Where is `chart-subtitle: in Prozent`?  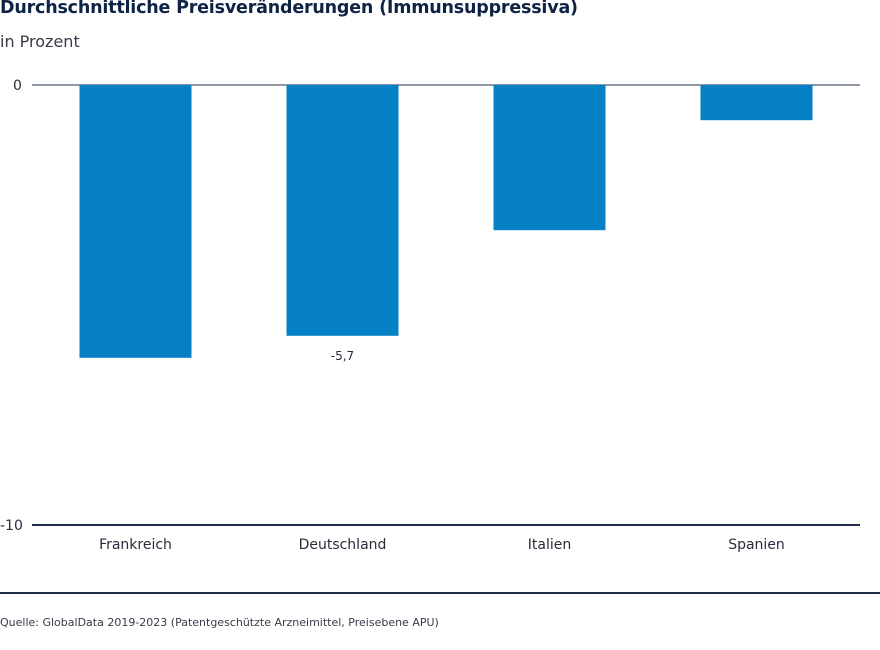 chart-subtitle: in Prozent is located at coordinates (40, 41).